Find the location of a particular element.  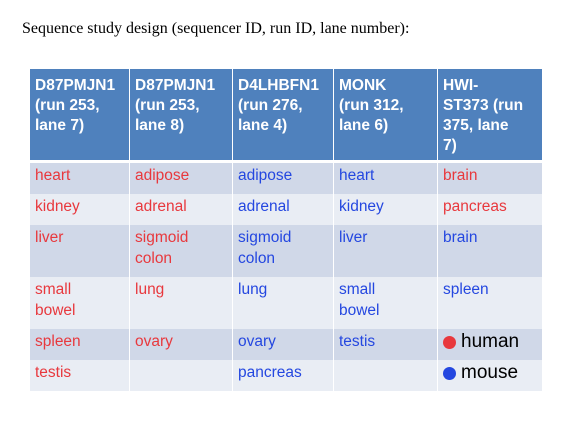

table-cell: mouse is located at coordinates (490, 375).